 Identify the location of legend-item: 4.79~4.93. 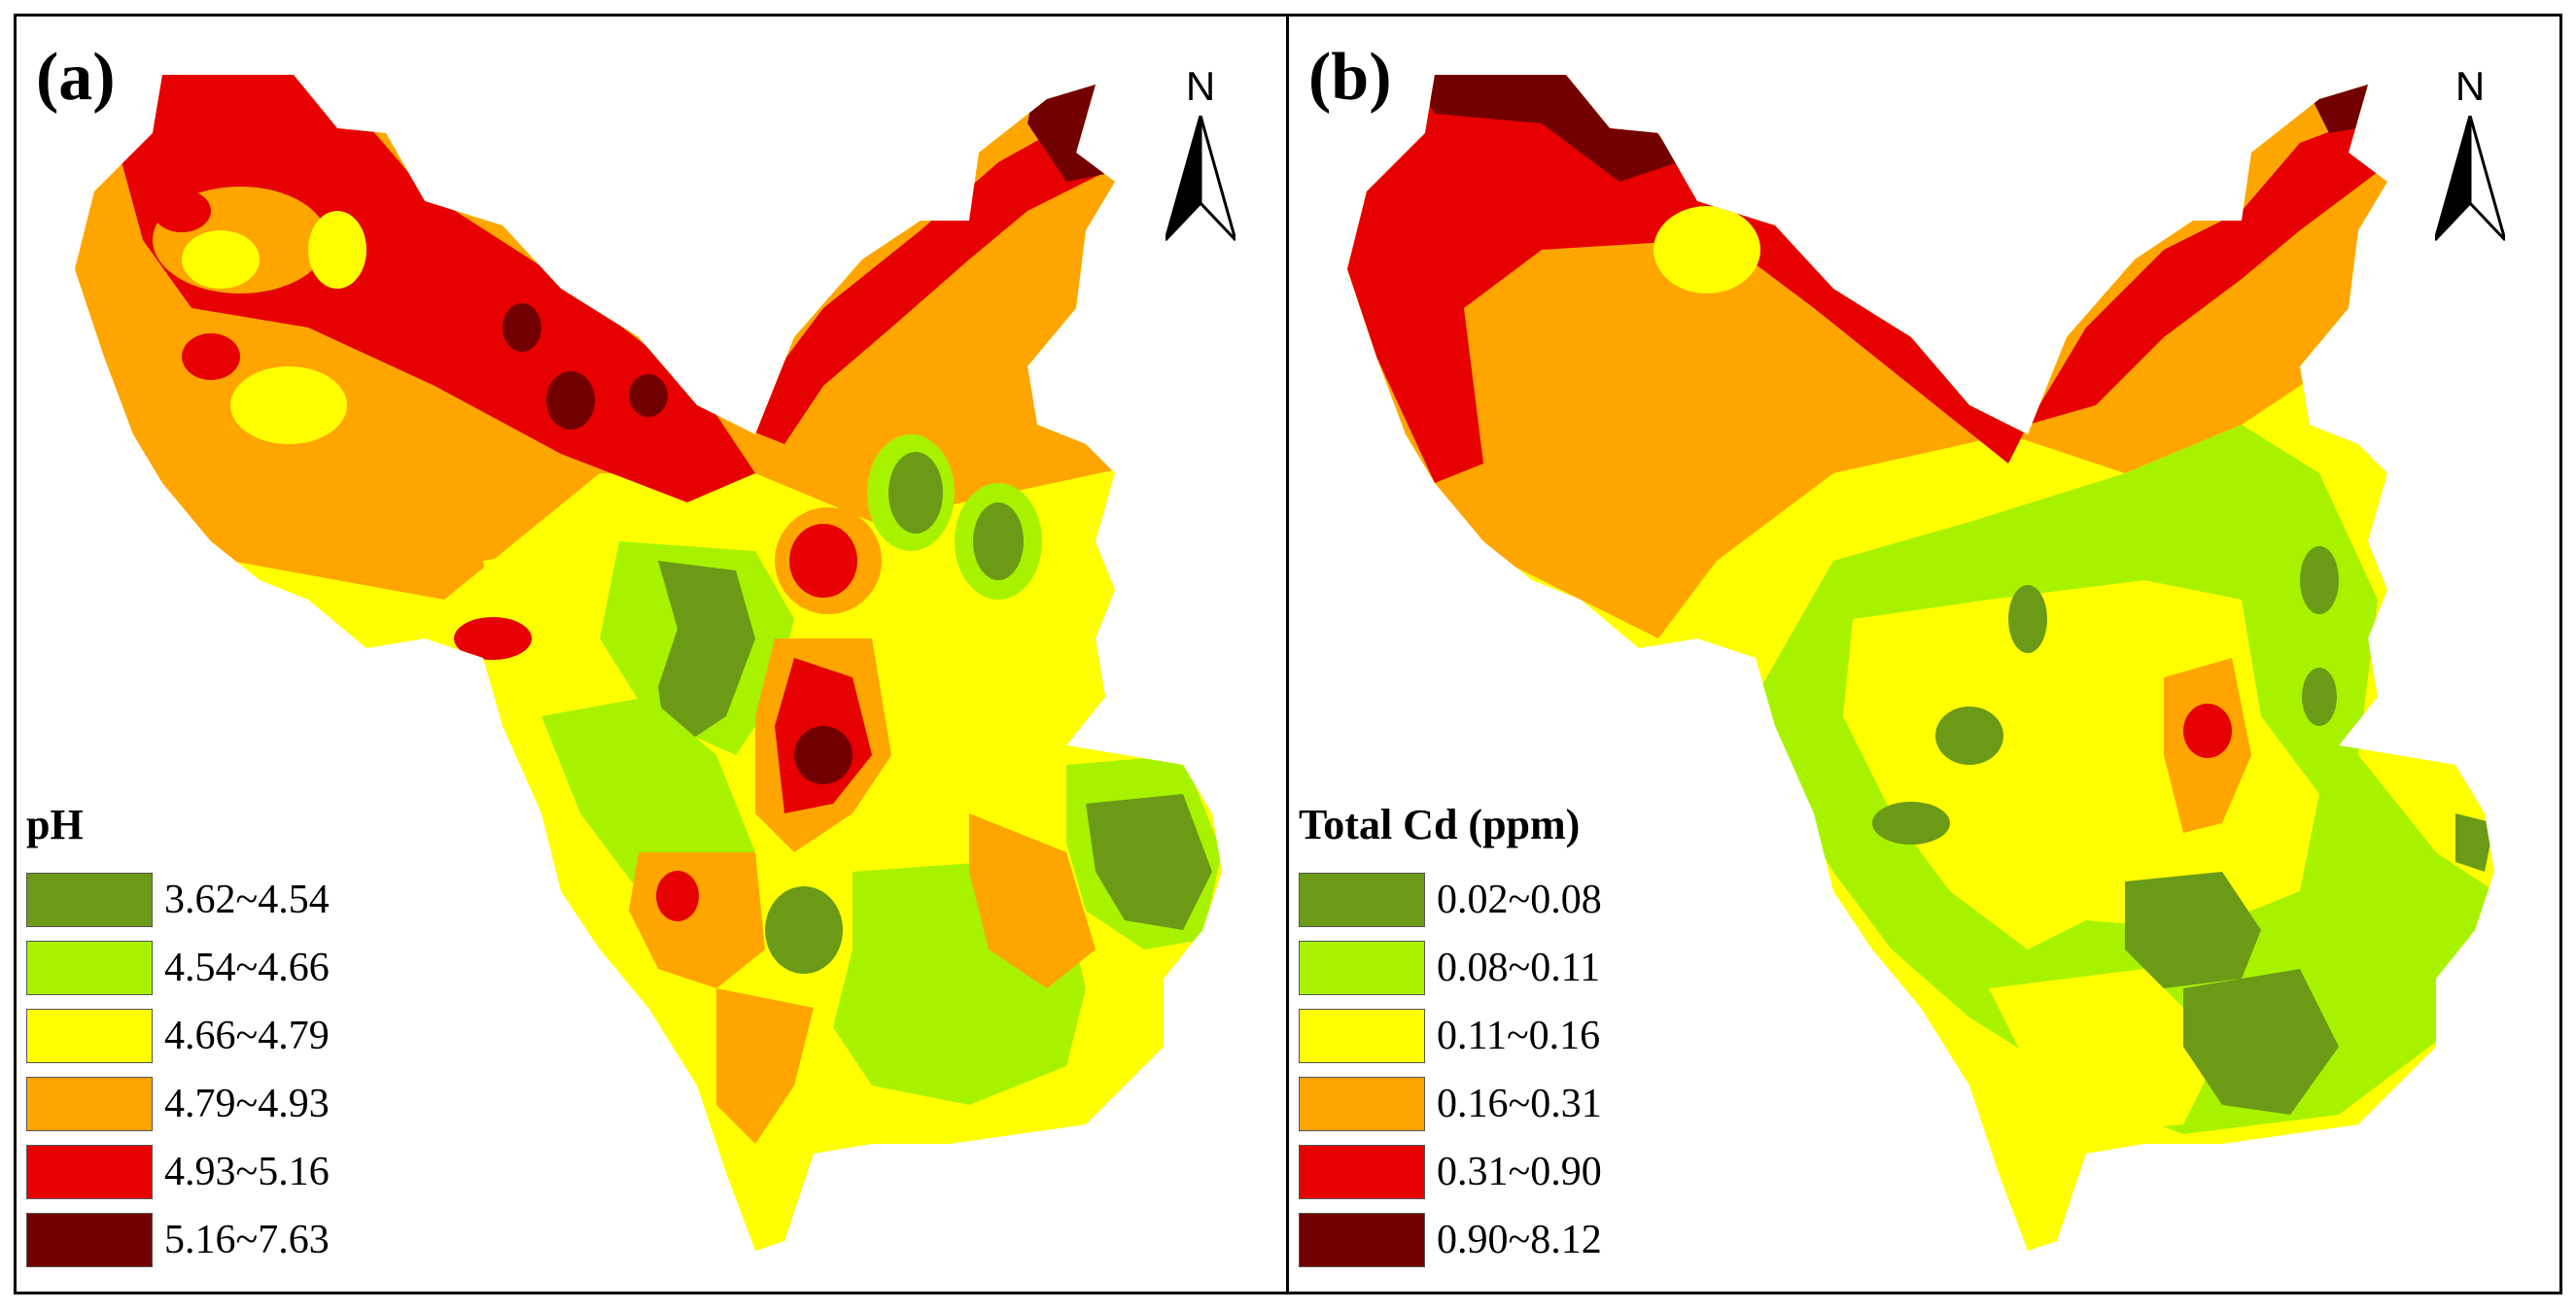
(178, 1104).